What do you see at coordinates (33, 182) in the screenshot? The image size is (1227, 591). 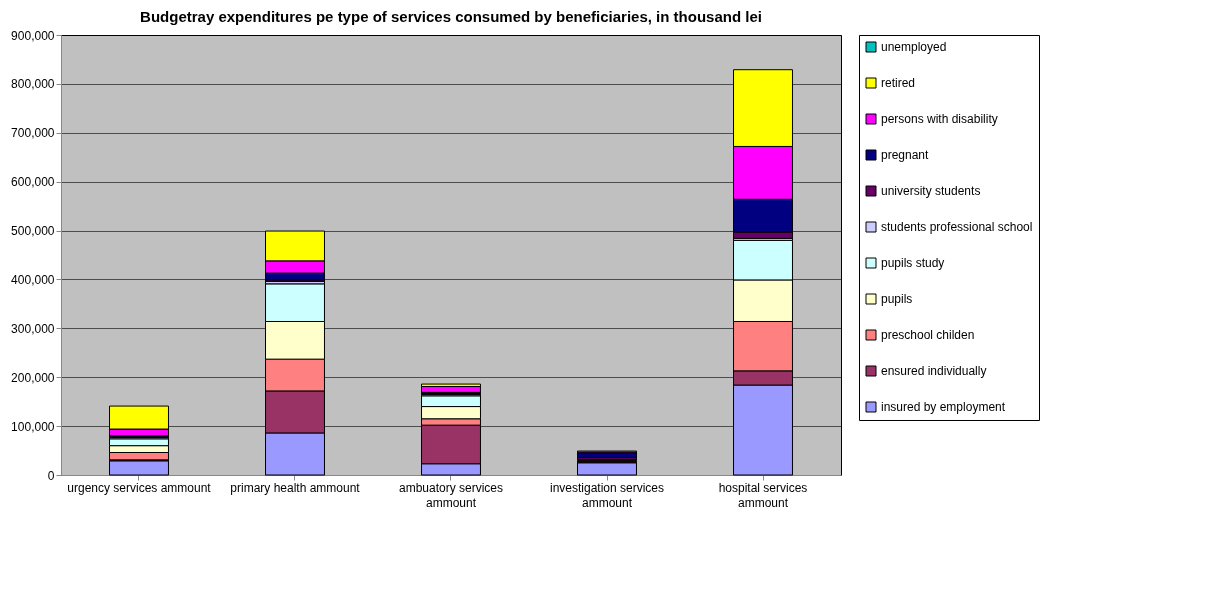 I see `y-tick-label: 600,000` at bounding box center [33, 182].